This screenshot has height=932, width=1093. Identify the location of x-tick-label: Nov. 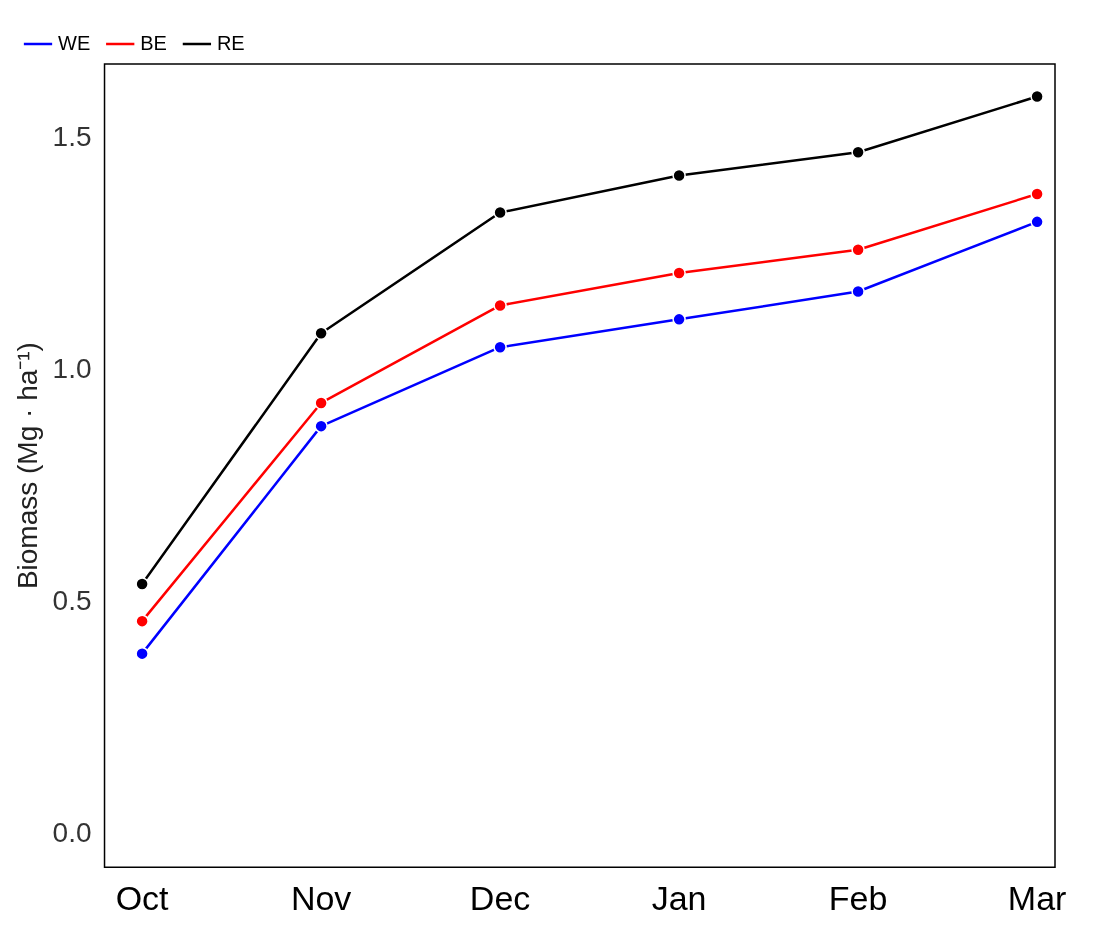
(321, 897).